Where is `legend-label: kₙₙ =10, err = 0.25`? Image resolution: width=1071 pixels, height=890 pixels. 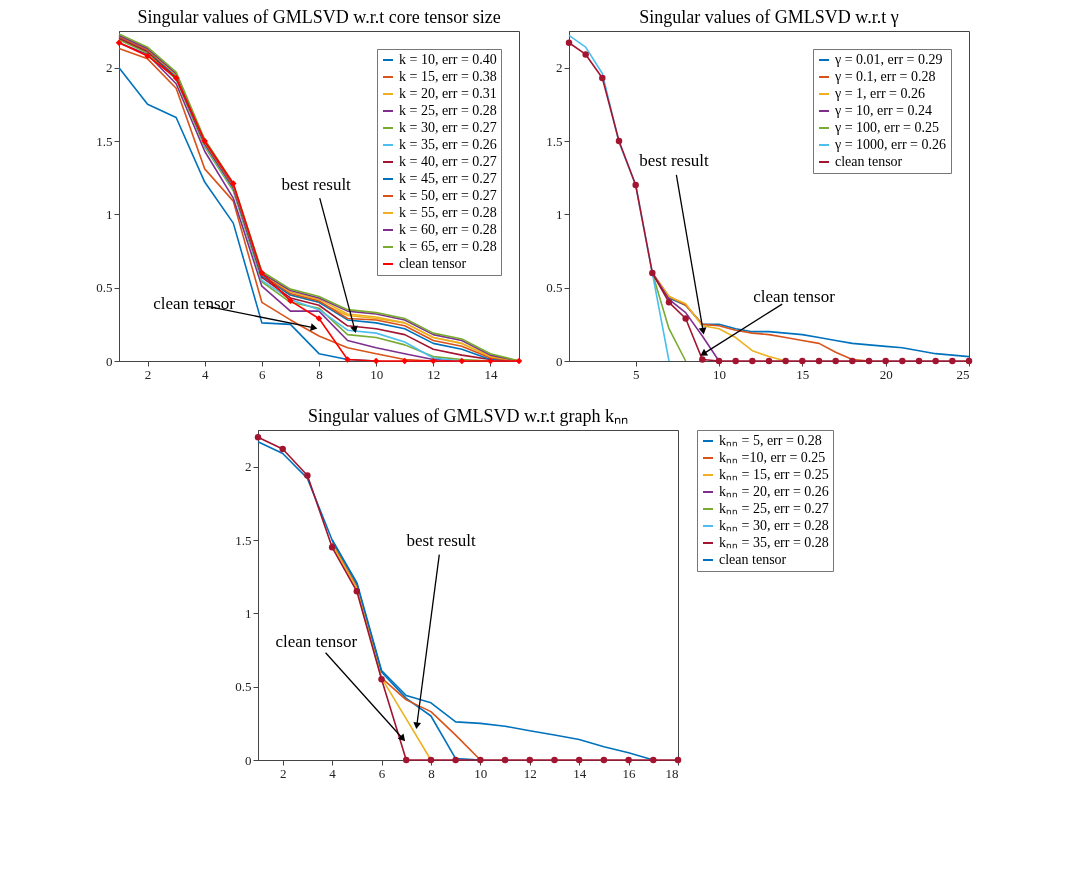
legend-label: kₙₙ =10, err = 0.25 is located at coordinates (772, 457).